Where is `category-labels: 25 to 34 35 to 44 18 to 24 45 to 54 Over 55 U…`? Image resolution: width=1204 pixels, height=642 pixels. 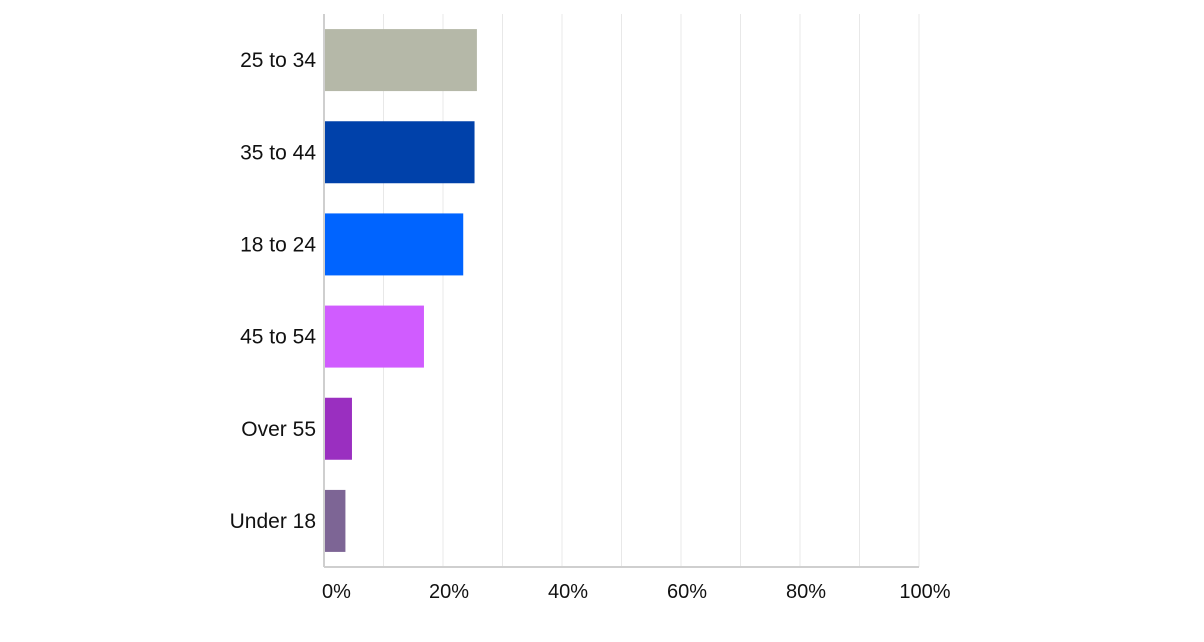
category-labels: 25 to 34 35 to 44 18 to 24 45 to 54 Over 55 U… is located at coordinates (273, 291).